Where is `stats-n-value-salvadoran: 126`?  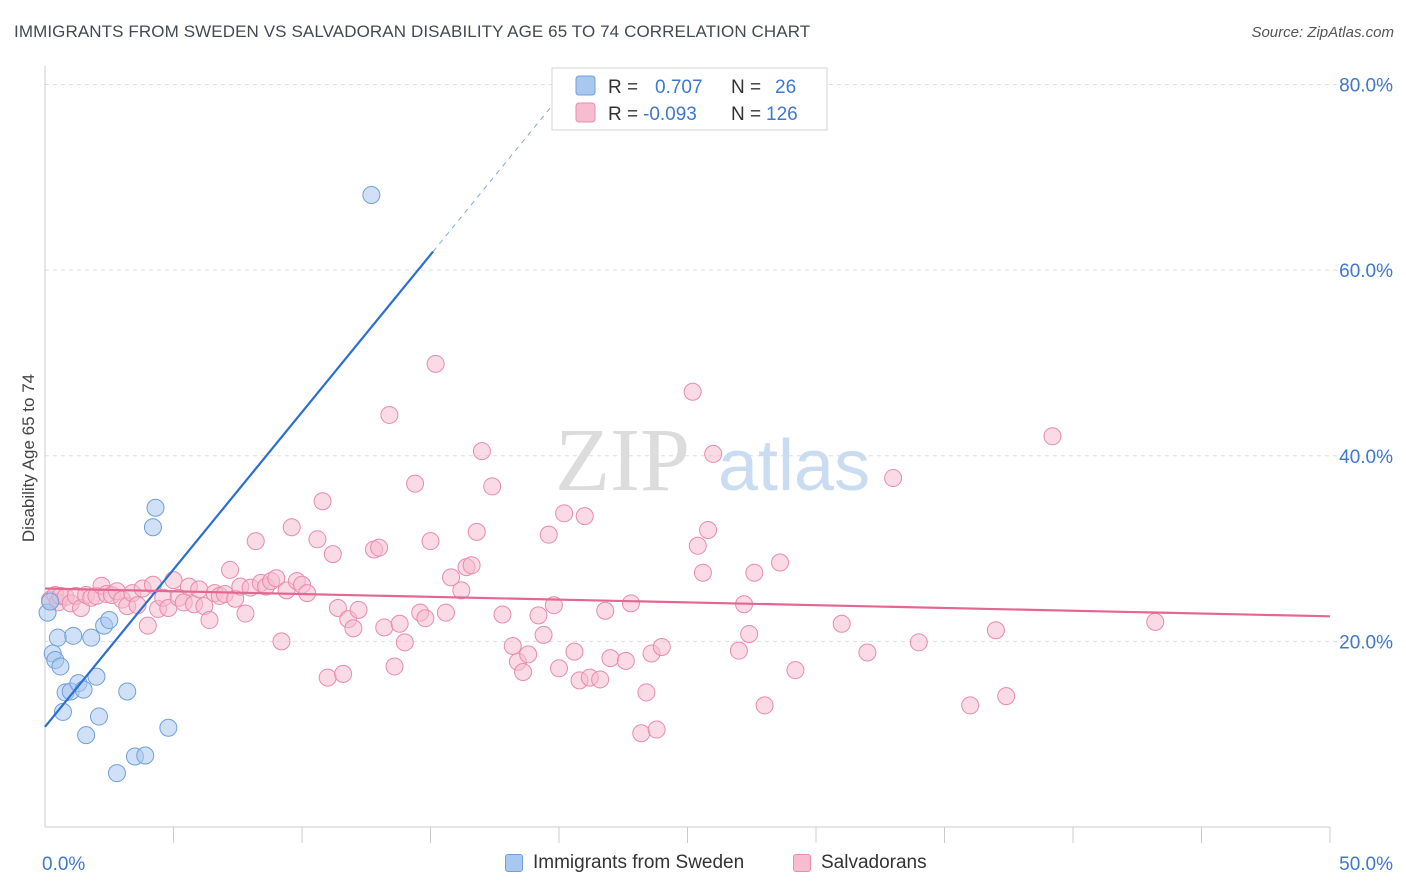
stats-n-value-salvadoran: 126 is located at coordinates (782, 114).